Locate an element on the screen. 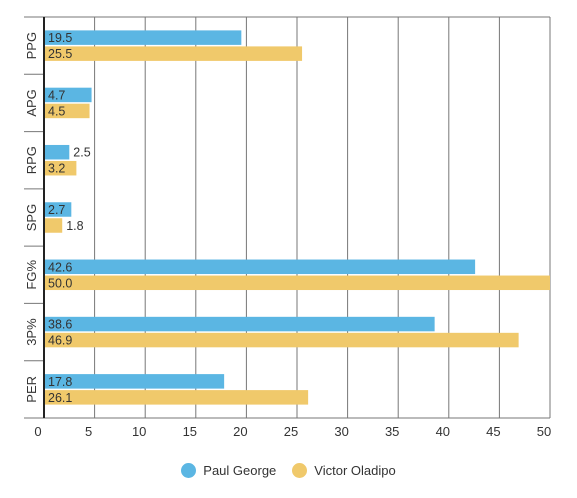 Image resolution: width=577 pixels, height=498 pixels. category-label: FG% is located at coordinates (31, 275).